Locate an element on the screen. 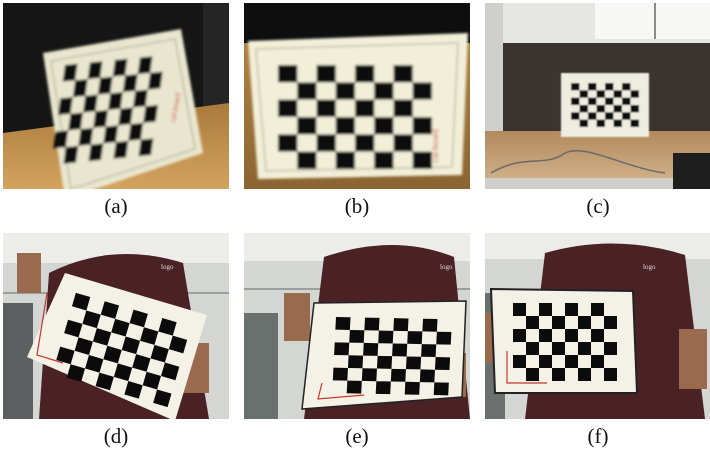 Image resolution: width=710 pixels, height=461 pixels. photo-a-image: cal-board is located at coordinates (116, 96).